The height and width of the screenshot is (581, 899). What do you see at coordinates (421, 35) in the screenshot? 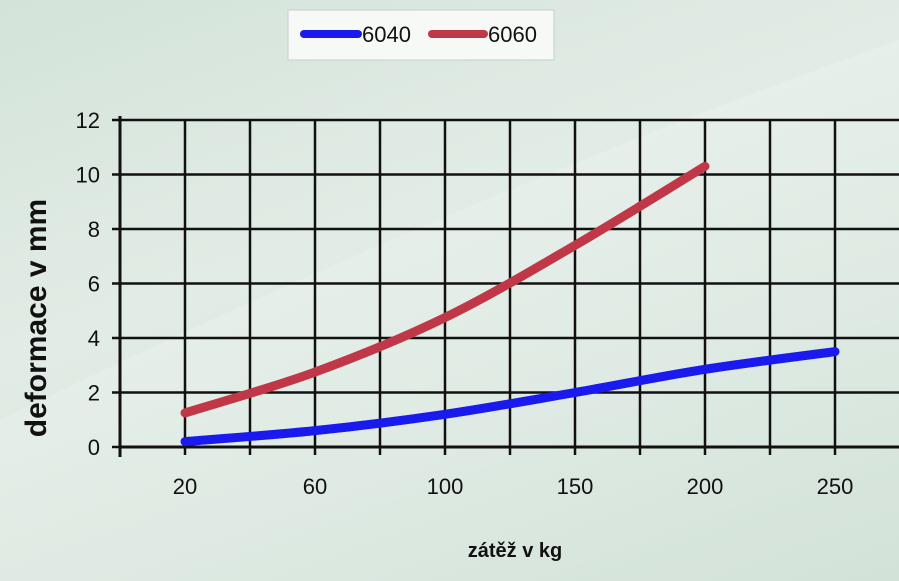
I see `legend: 6040 6060` at bounding box center [421, 35].